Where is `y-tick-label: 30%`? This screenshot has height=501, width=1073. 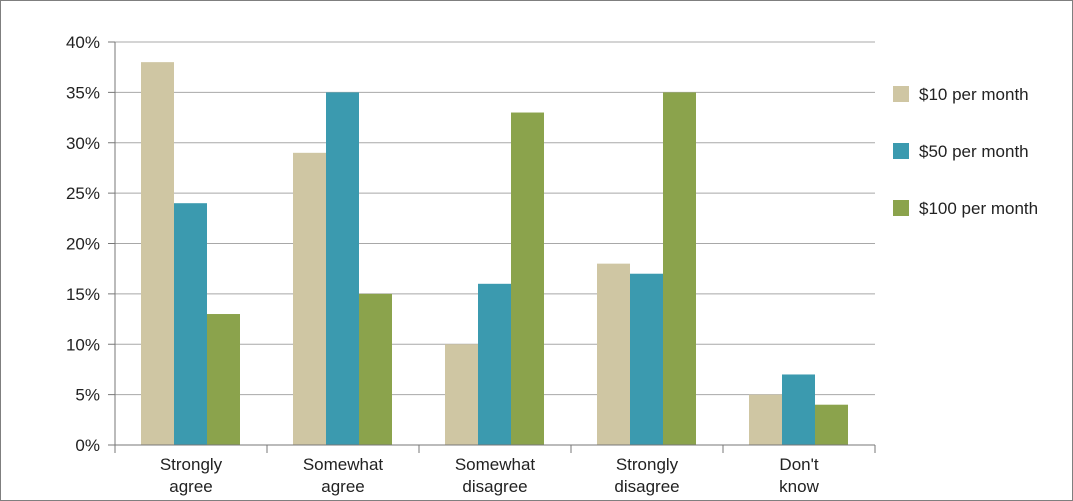 y-tick-label: 30% is located at coordinates (83, 143).